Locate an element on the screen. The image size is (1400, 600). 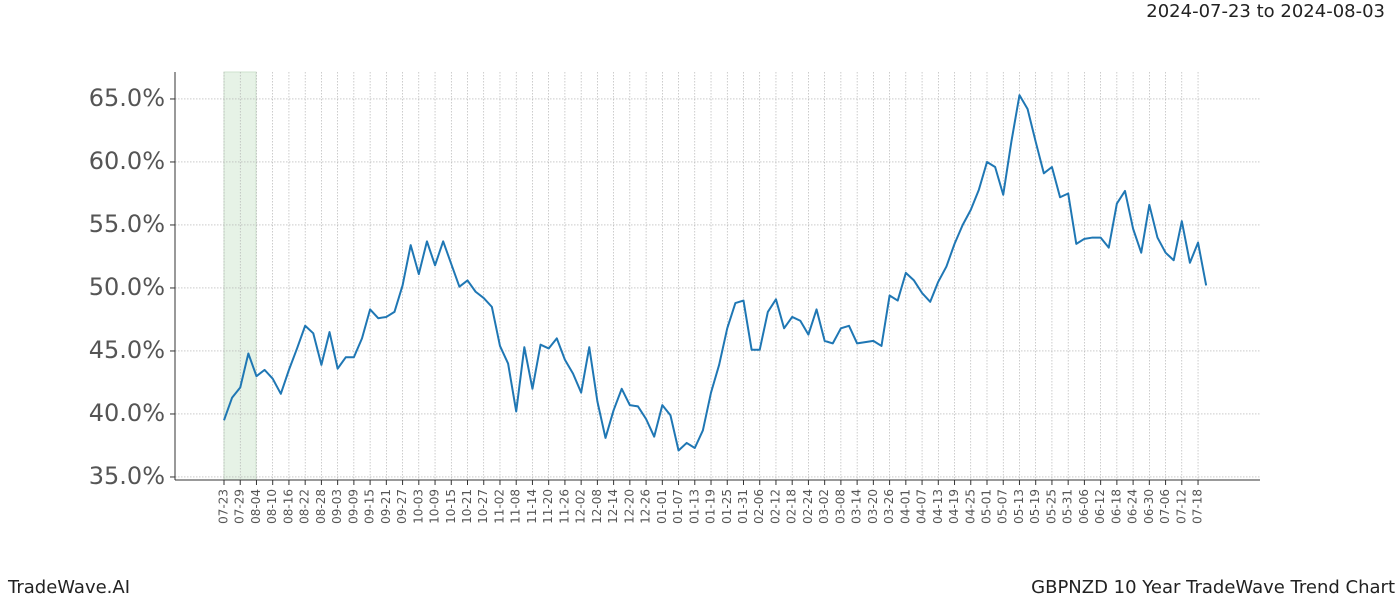
x-tick-label: 07-23 is located at coordinates (224, 506).